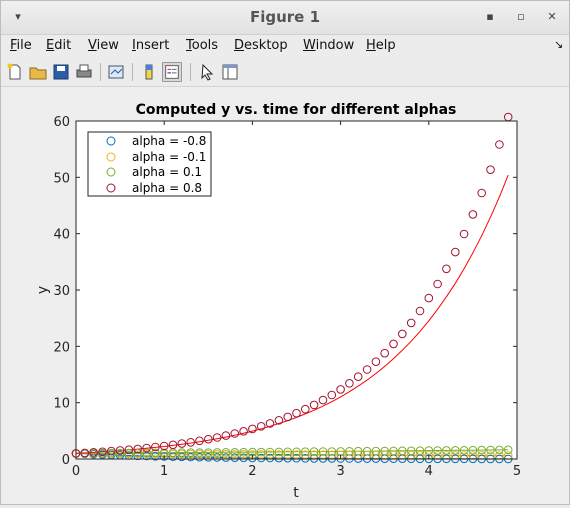  What do you see at coordinates (285, 72) in the screenshot?
I see `toolbar` at bounding box center [285, 72].